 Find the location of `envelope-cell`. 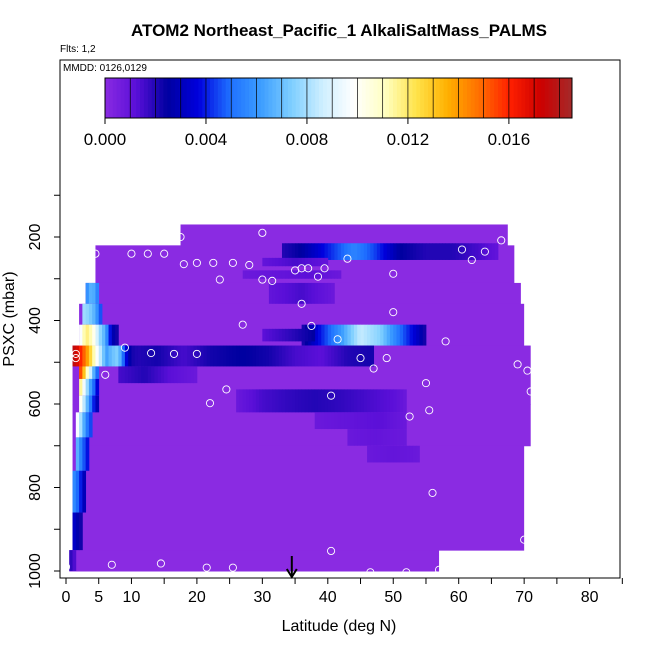

envelope-cell is located at coordinates (298, 498).